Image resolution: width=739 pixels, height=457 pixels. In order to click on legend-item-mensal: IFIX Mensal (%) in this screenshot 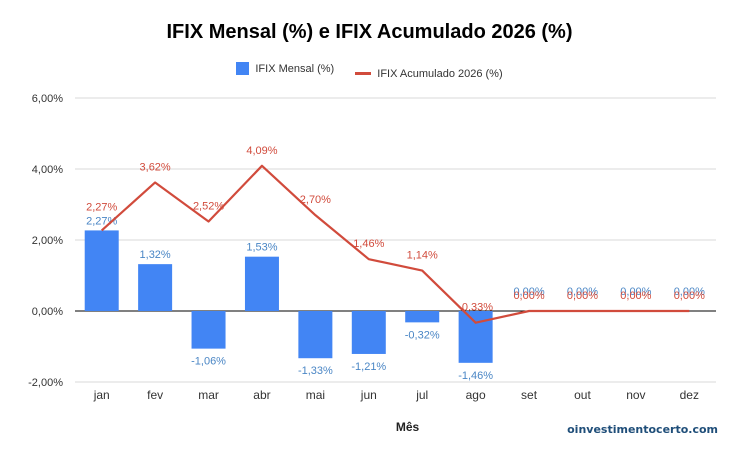, I will do `click(285, 68)`.